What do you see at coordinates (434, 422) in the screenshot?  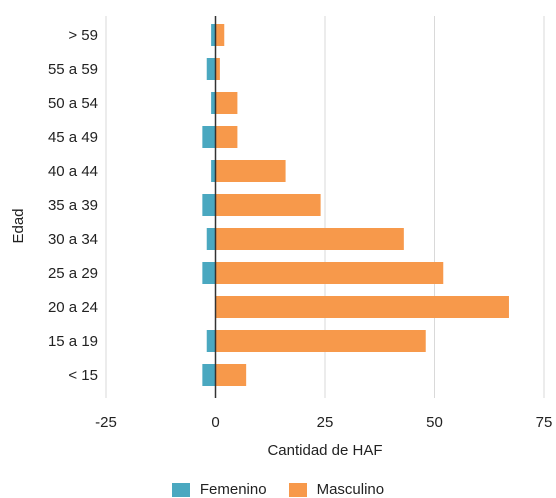 I see `x-tick-label: 50` at bounding box center [434, 422].